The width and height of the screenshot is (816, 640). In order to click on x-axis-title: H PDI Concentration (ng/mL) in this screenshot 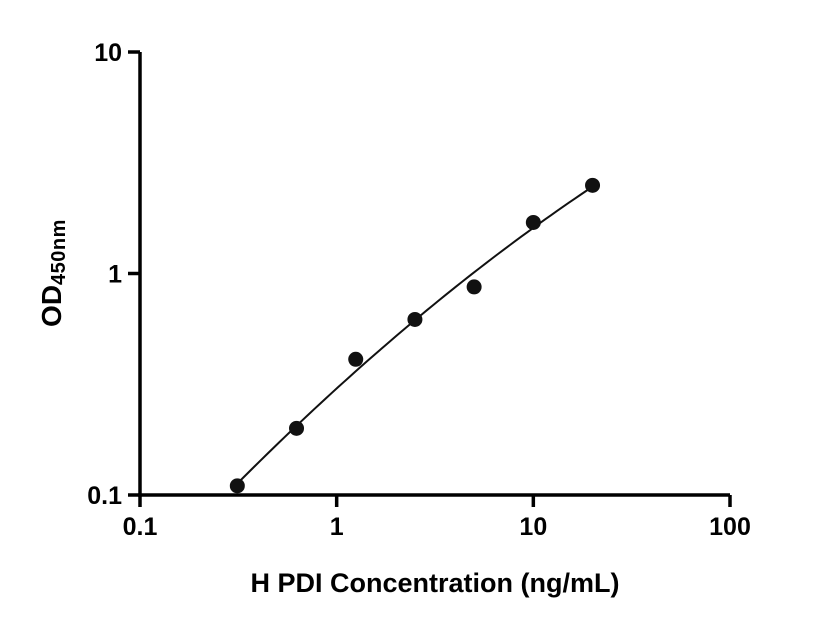, I will do `click(435, 583)`.